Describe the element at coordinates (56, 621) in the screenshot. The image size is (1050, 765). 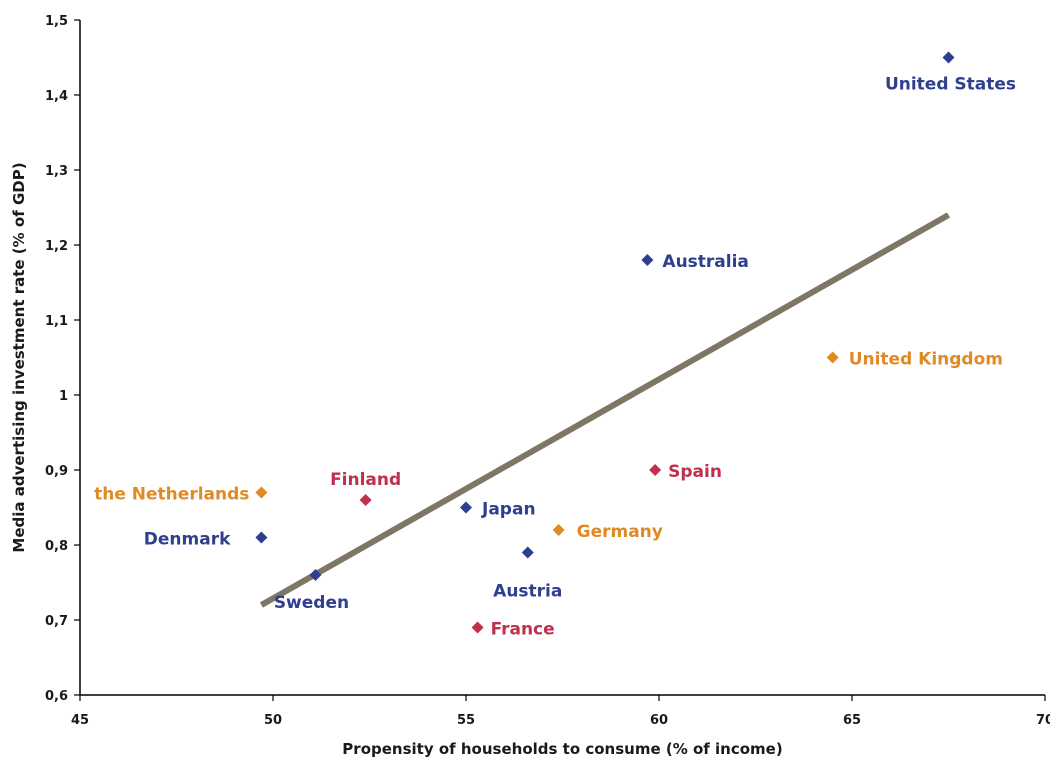
I see `y-tick-label: 0,7` at that location.